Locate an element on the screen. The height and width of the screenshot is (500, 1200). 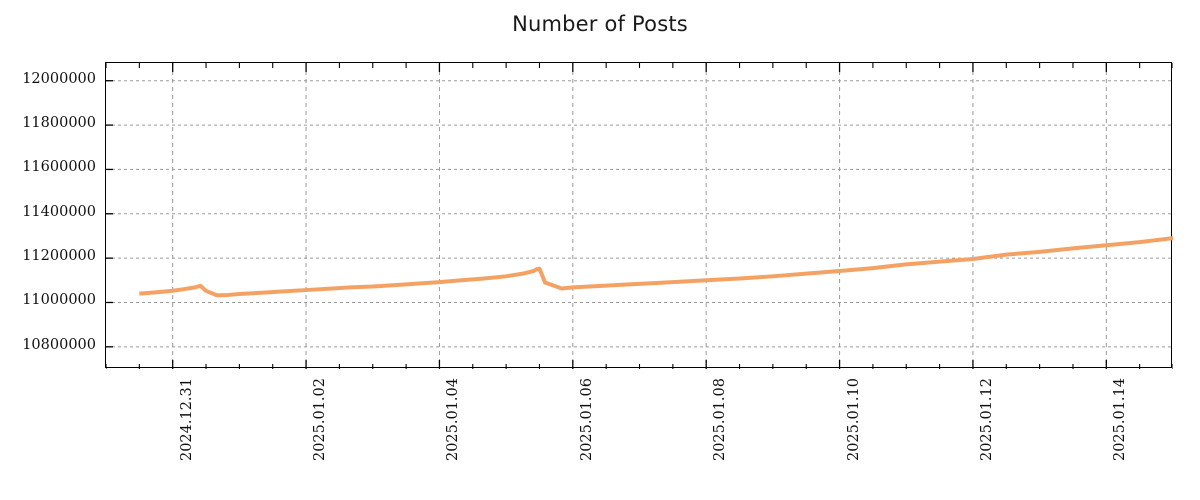
data-line-number-of-posts is located at coordinates (656, 267).